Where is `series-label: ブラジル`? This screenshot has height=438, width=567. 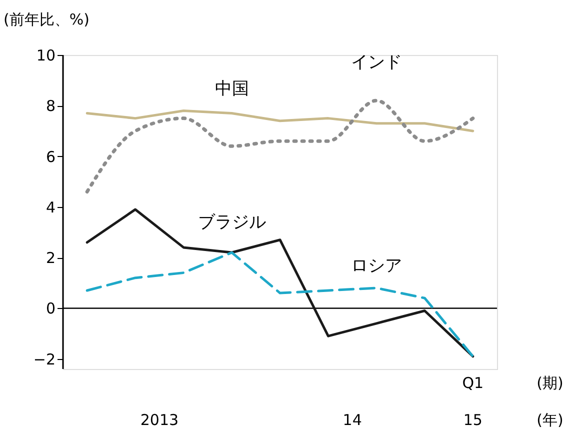
series-label: ブラジル is located at coordinates (232, 222).